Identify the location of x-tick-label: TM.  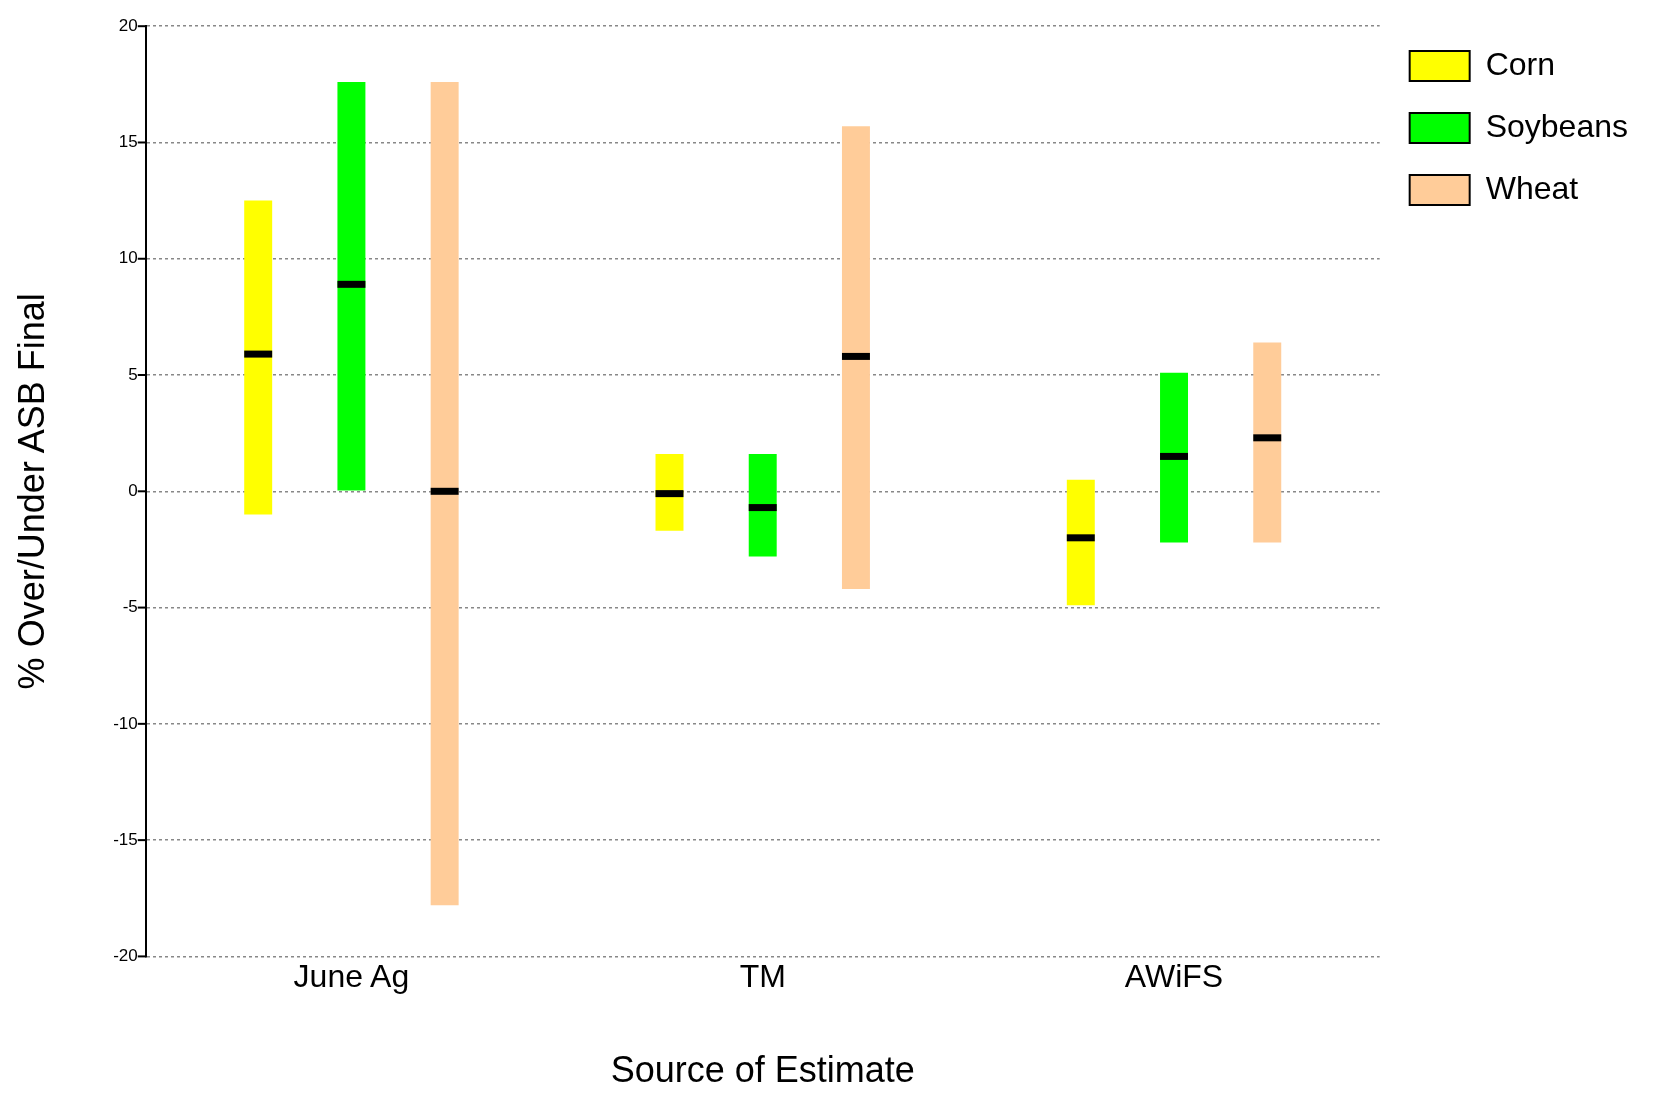
(762, 976).